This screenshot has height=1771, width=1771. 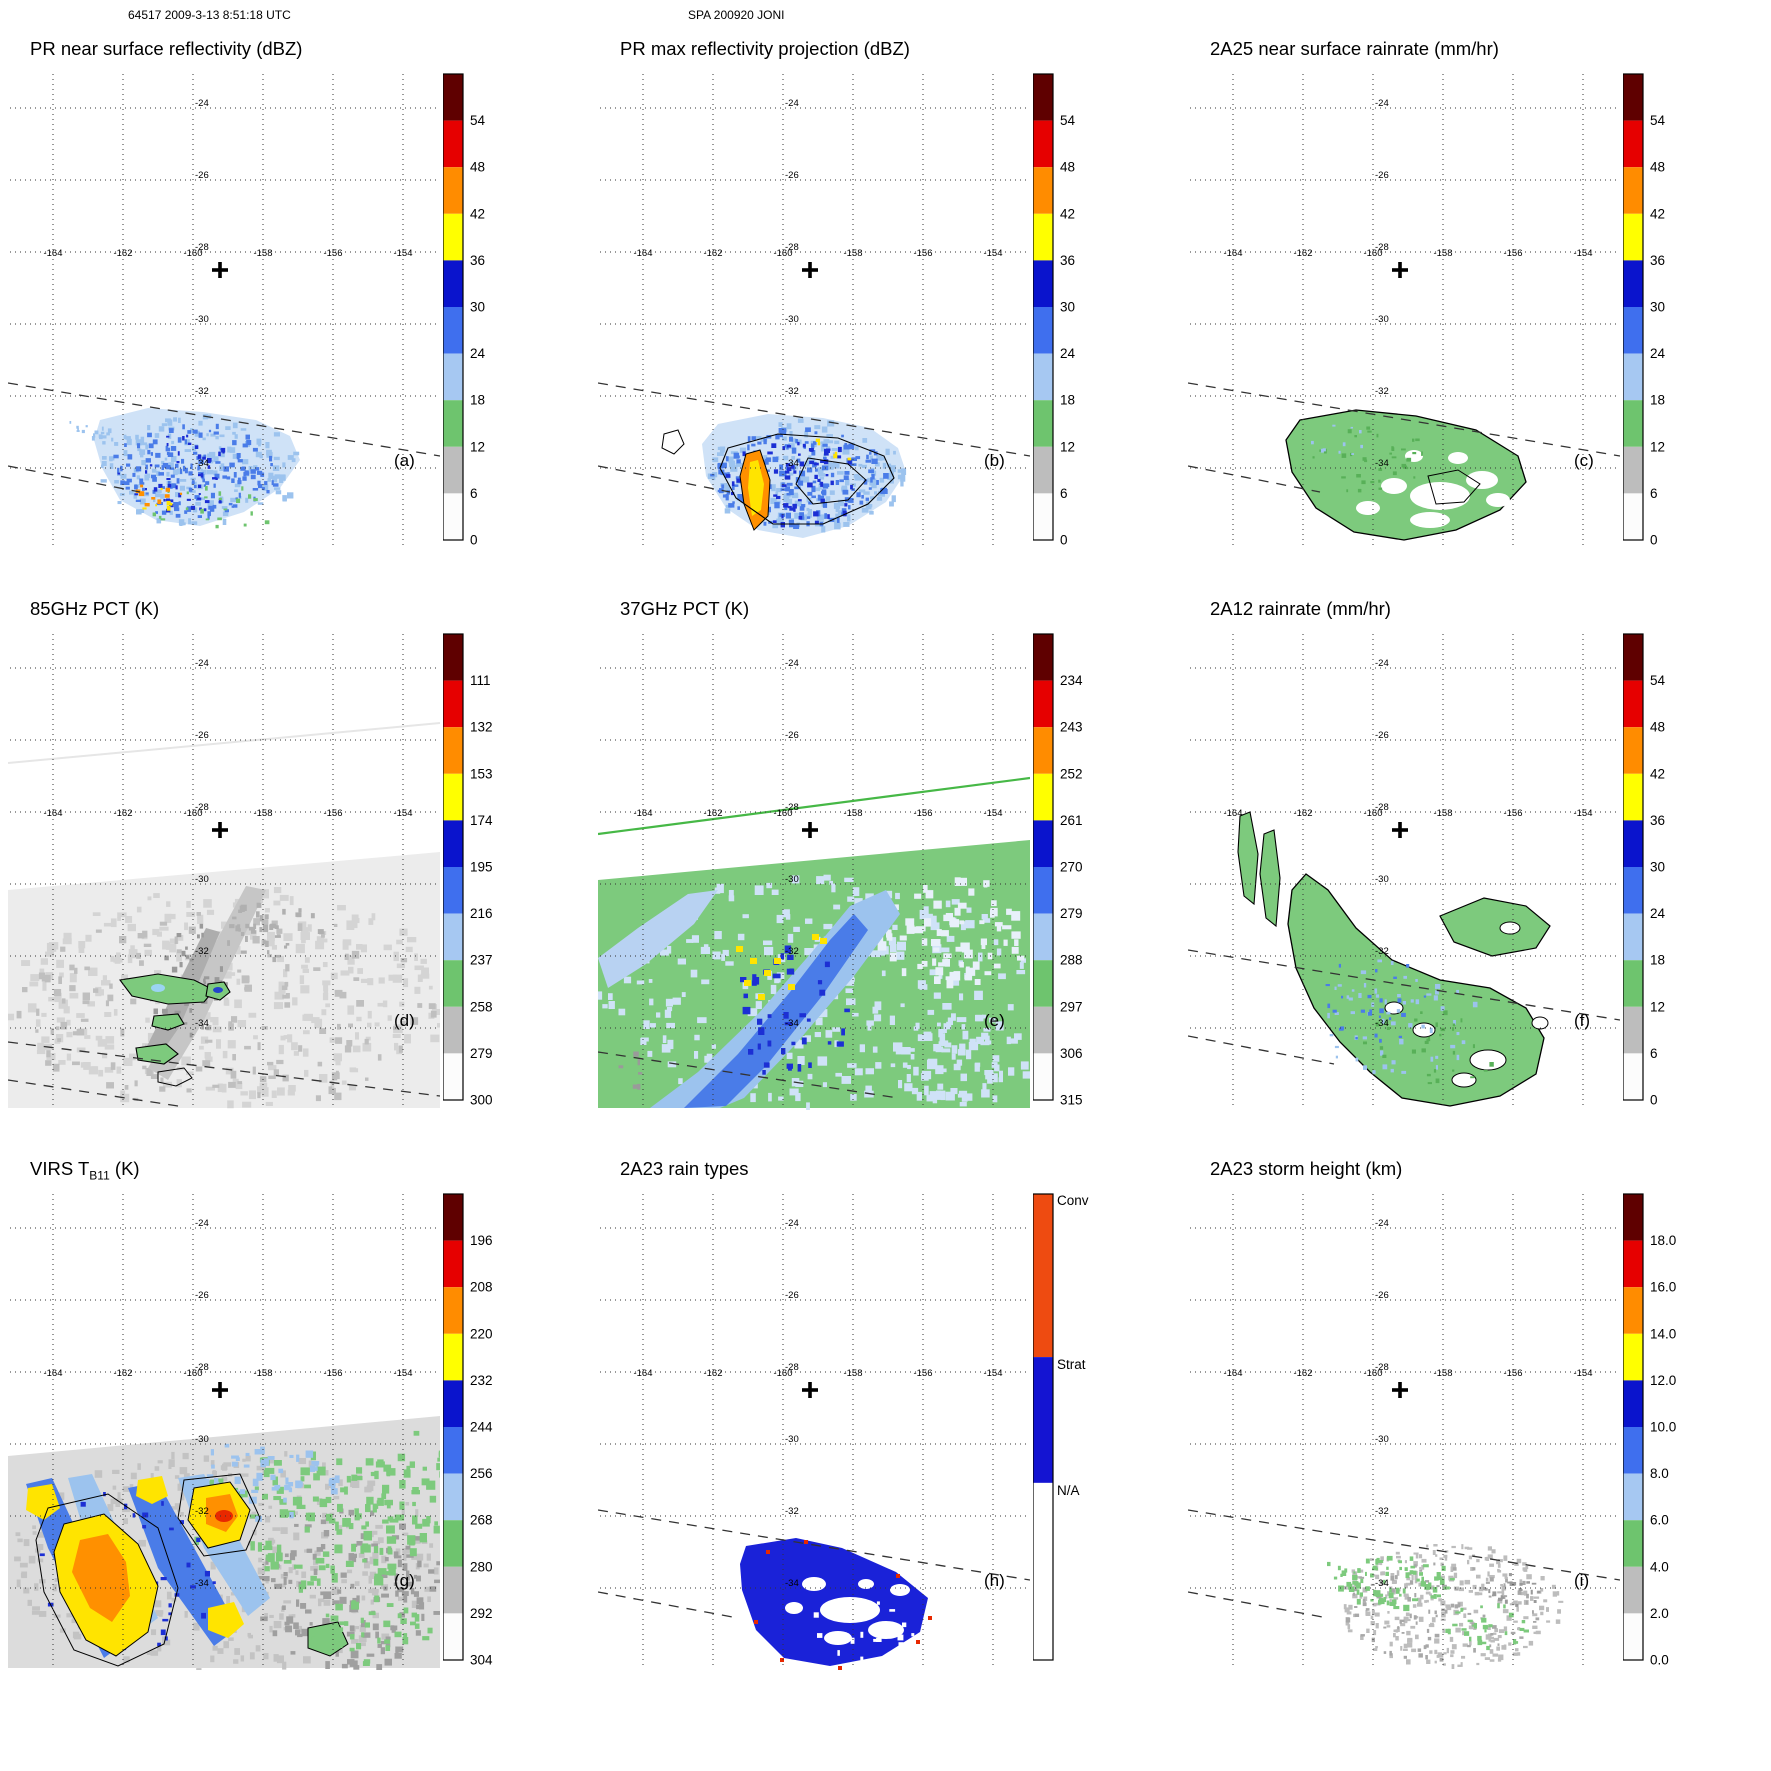 I want to click on colorbar-e: 234 243 252 261 270 279 288 297 306 315, so click(x=1058, y=870).